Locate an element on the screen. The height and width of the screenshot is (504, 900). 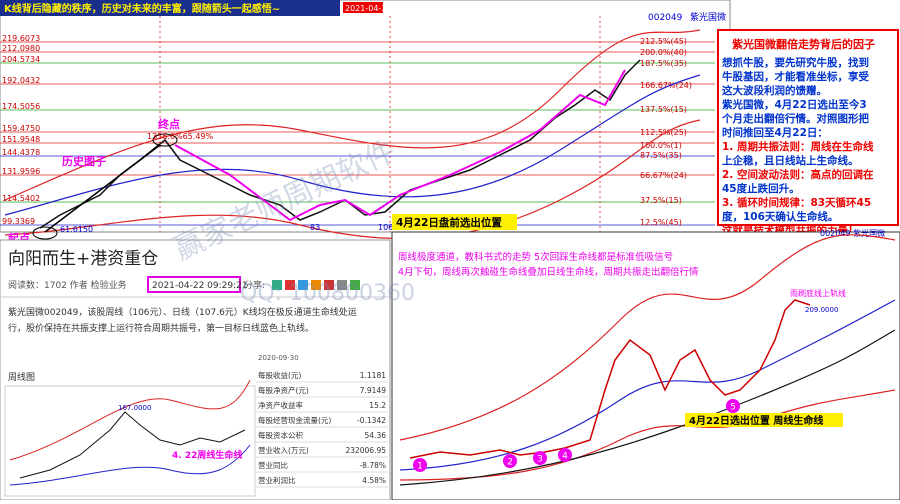
touch-number: 2 is located at coordinates (510, 463).